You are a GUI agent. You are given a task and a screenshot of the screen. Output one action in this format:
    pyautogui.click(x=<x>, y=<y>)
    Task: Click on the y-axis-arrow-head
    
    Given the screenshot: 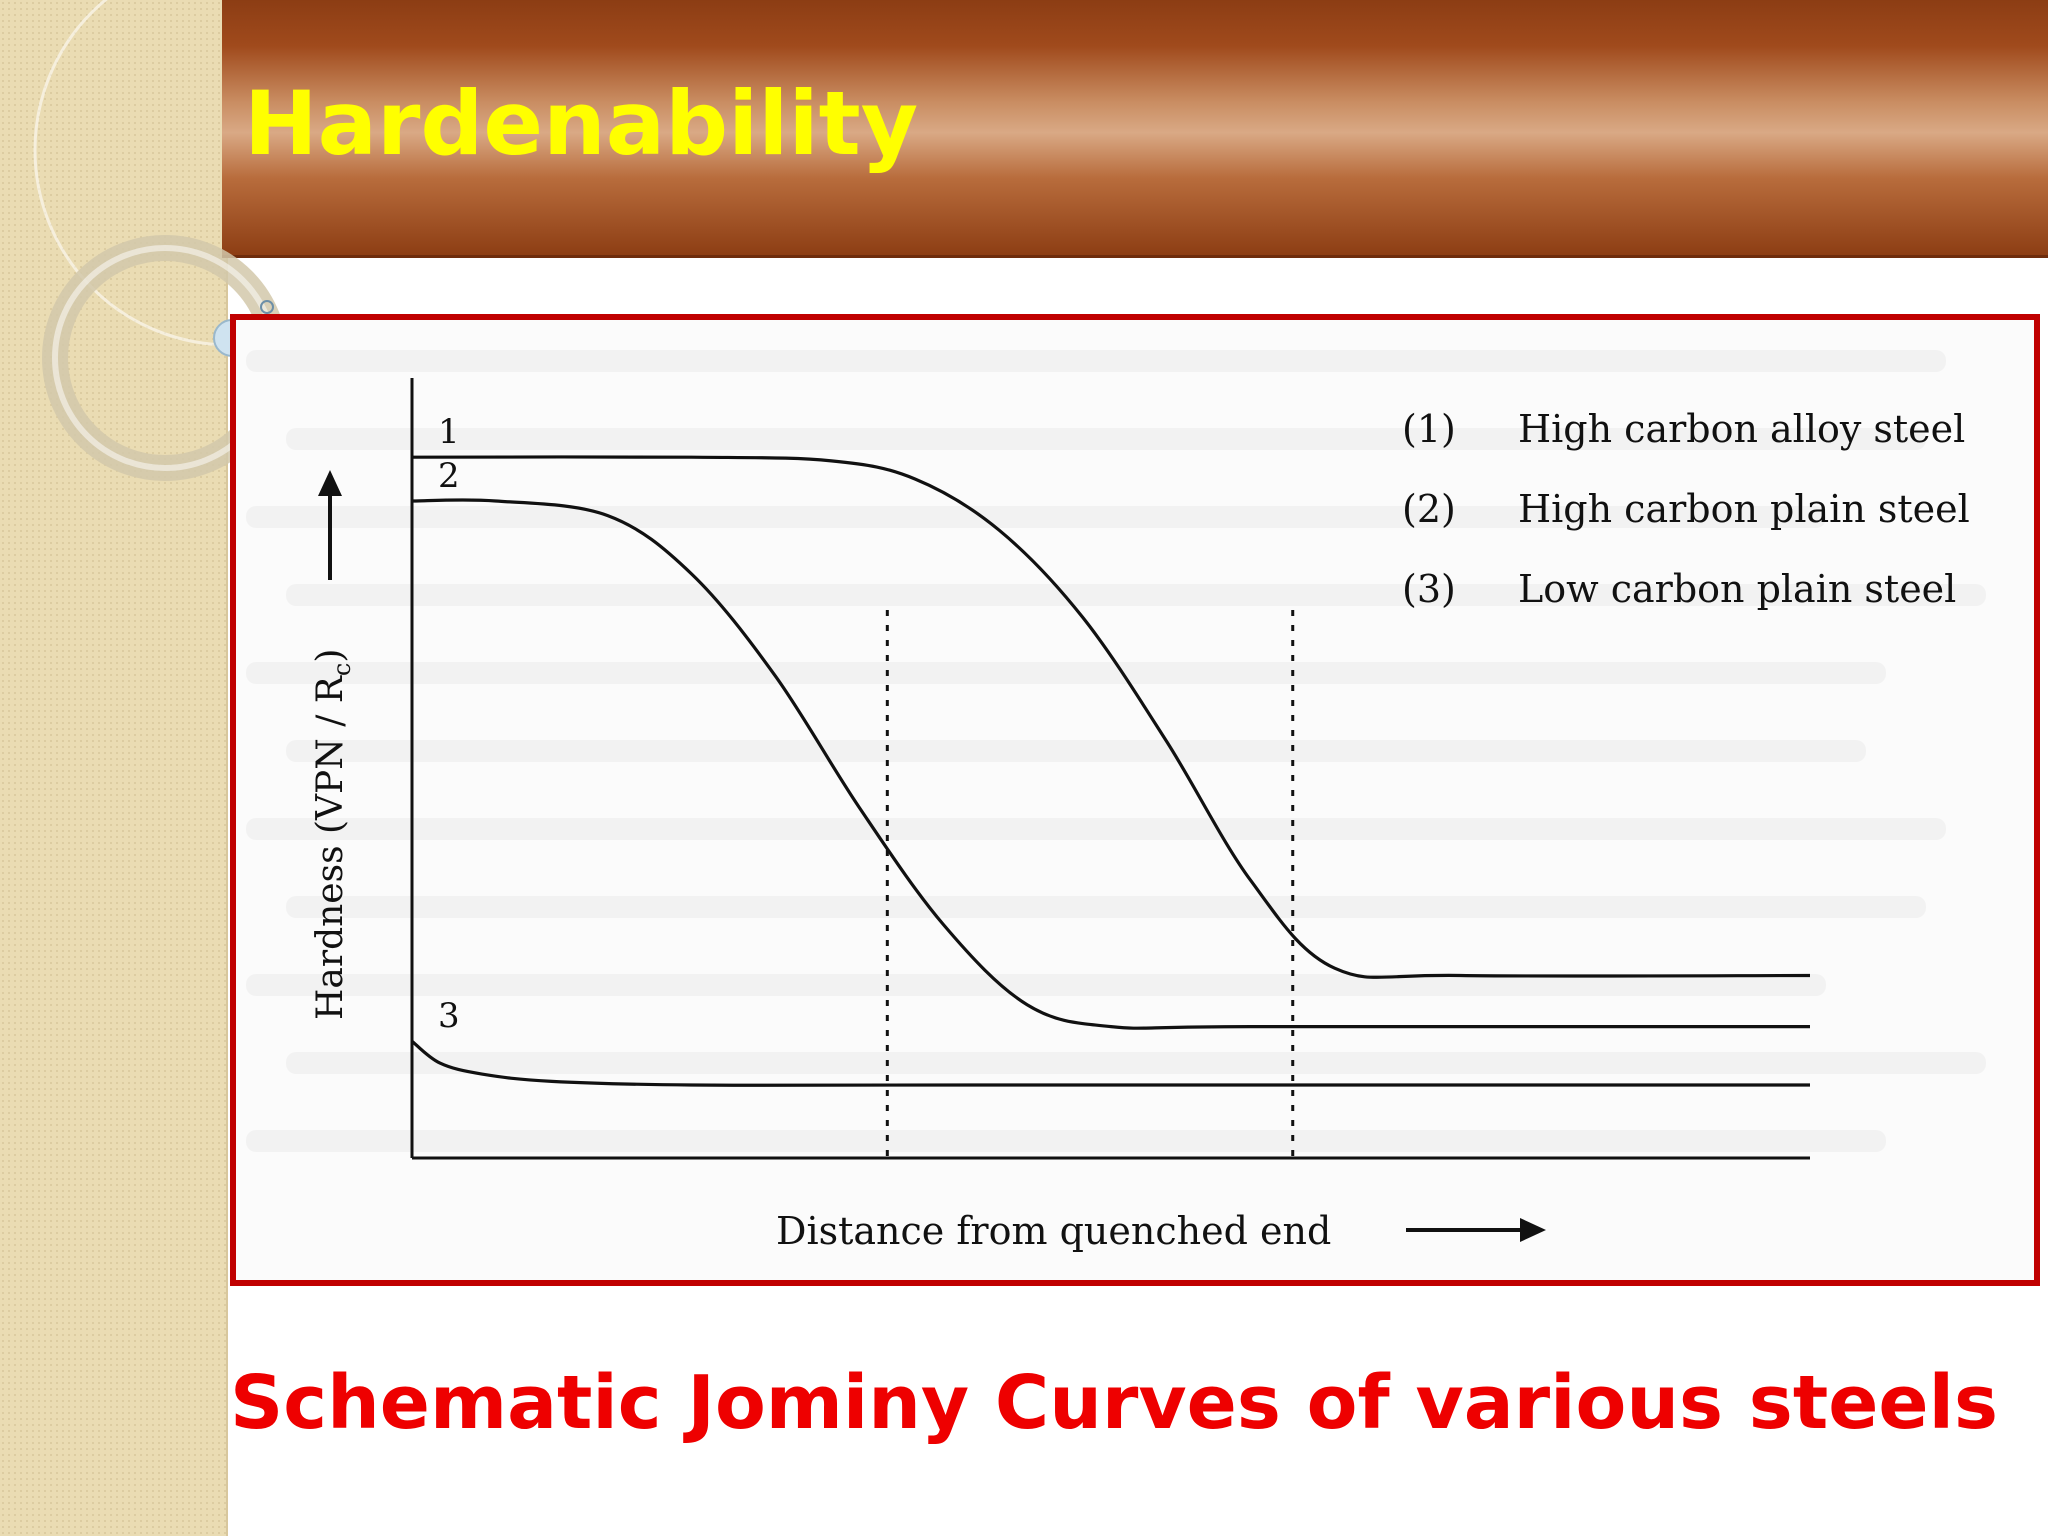 What is the action you would take?
    pyautogui.click(x=330, y=483)
    